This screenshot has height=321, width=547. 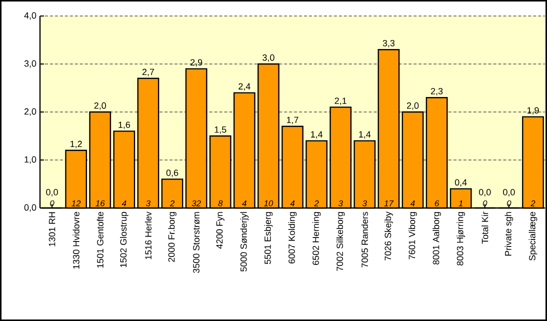 What do you see at coordinates (30, 16) in the screenshot?
I see `y-tick-label: 4,0` at bounding box center [30, 16].